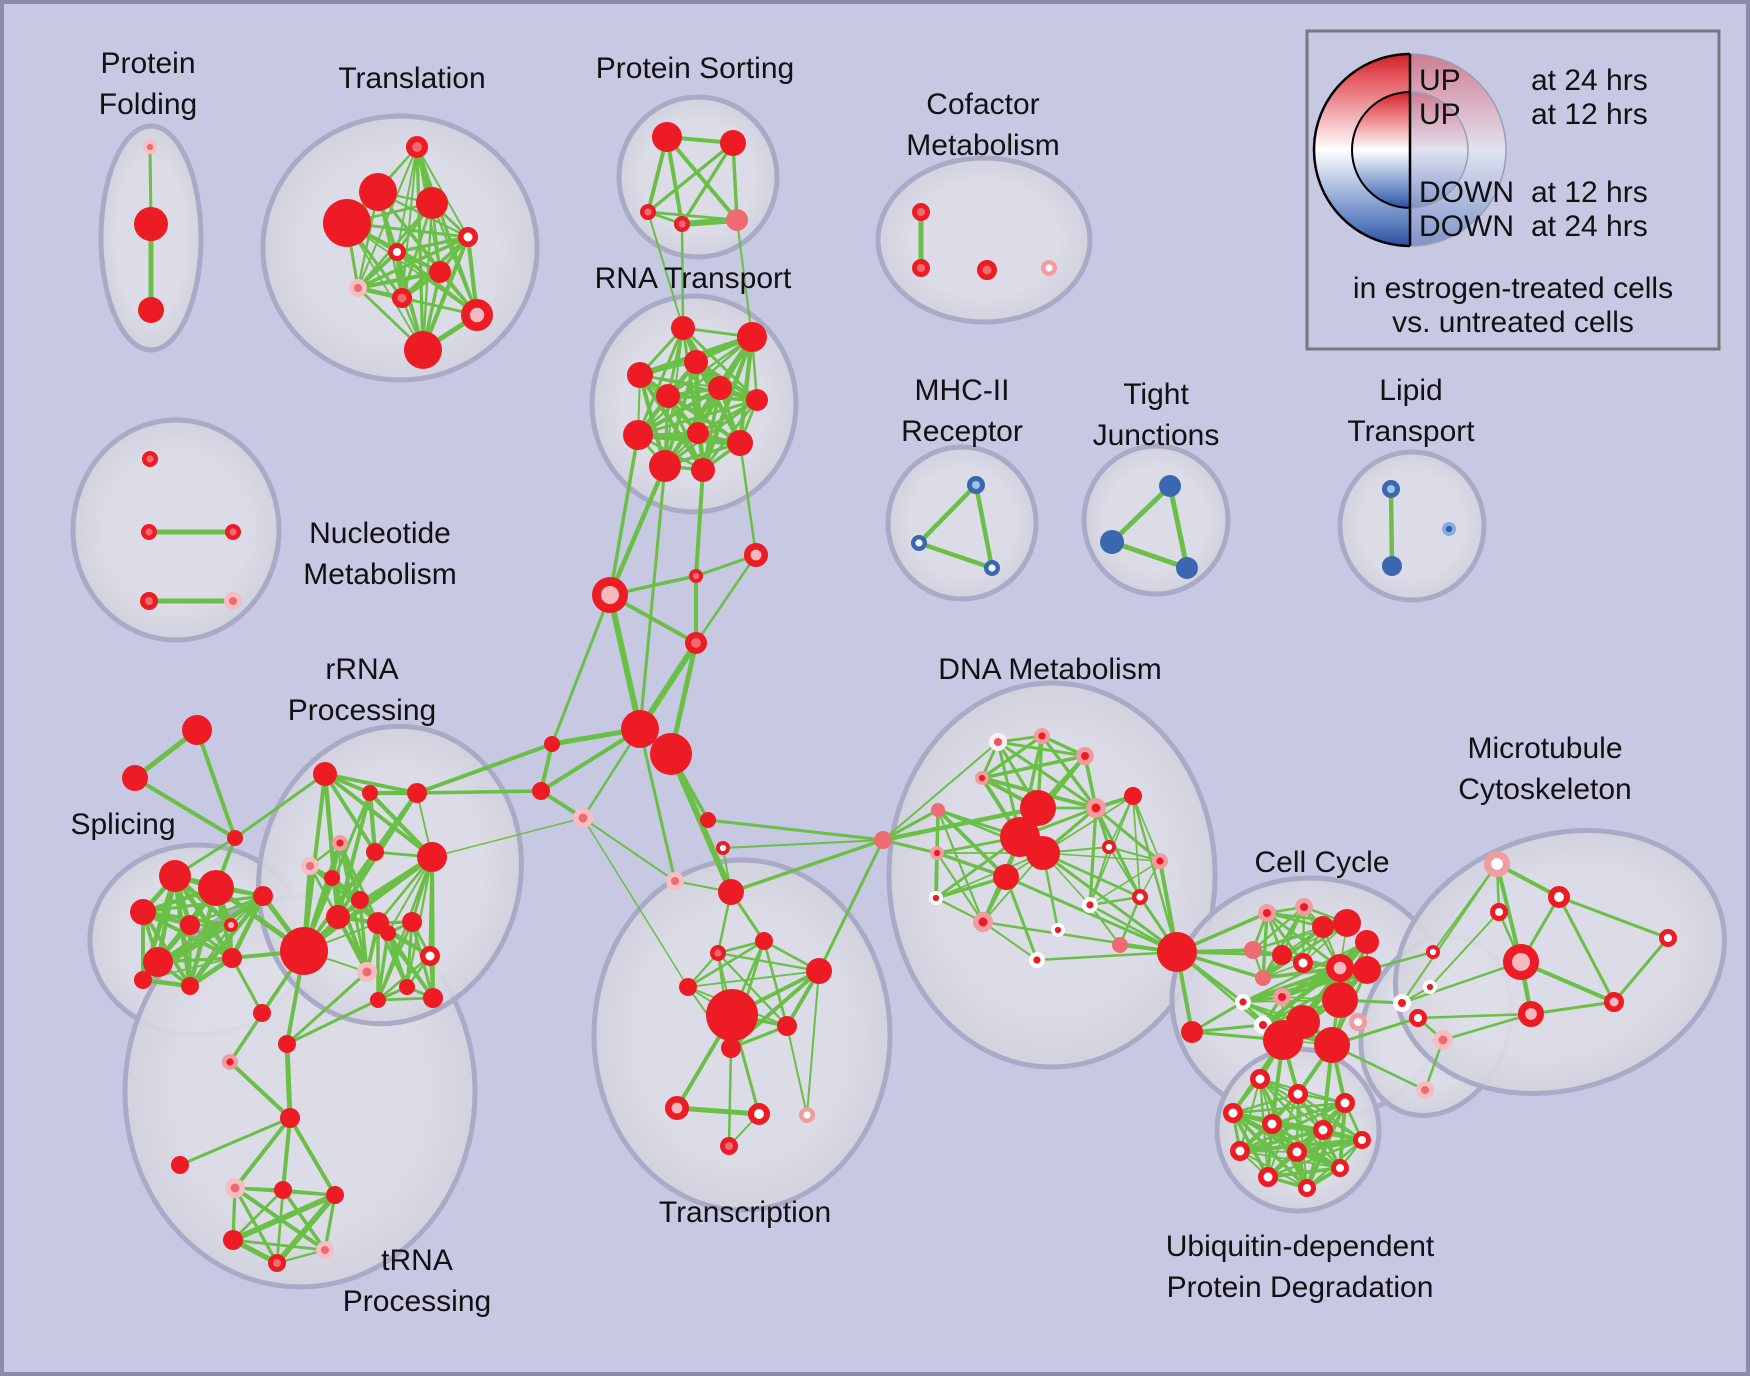 Image resolution: width=1750 pixels, height=1376 pixels. I want to click on gene-node-s3, so click(235, 838).